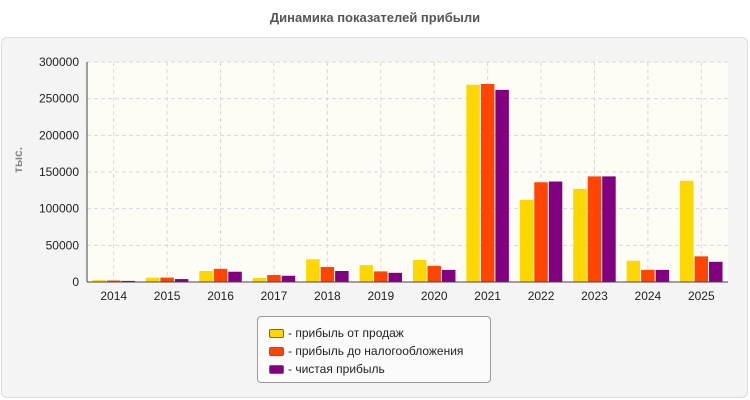 The height and width of the screenshot is (400, 750). Describe the element at coordinates (375, 17) in the screenshot. I see `chart-title: Динамика показателей прибыли` at that location.